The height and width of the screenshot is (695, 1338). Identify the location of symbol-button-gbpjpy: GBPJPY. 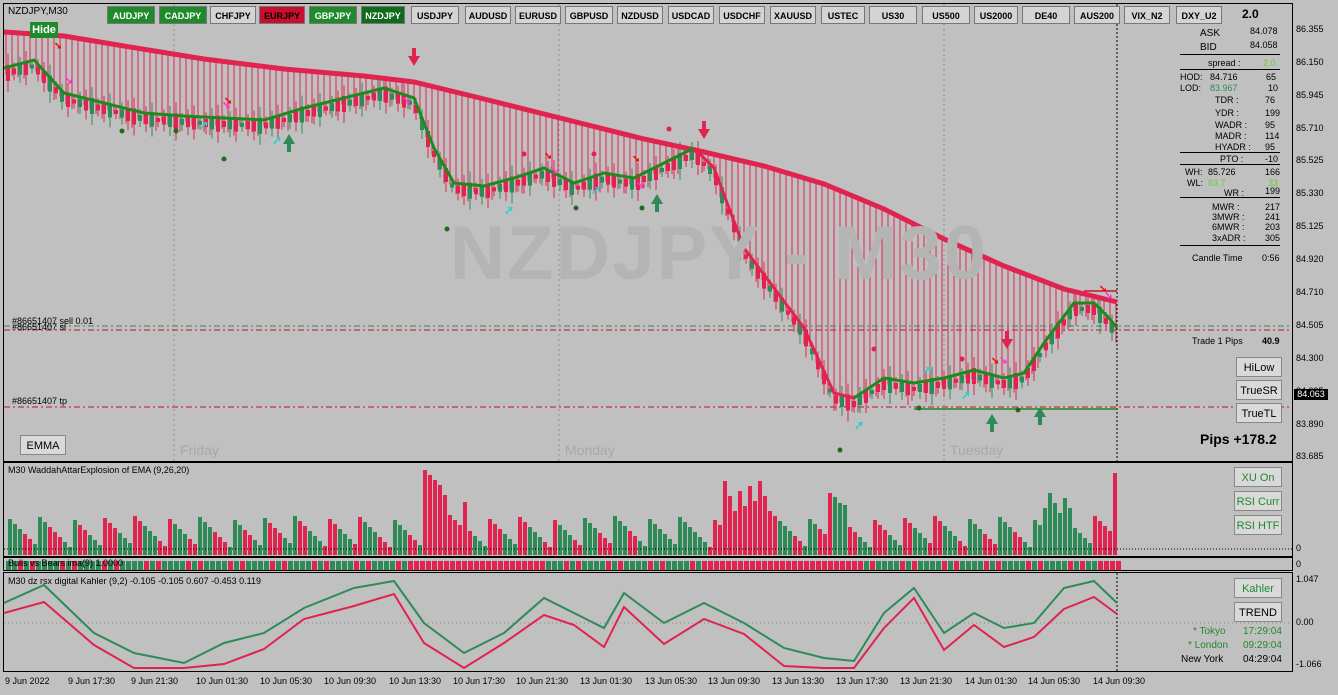
(333, 15).